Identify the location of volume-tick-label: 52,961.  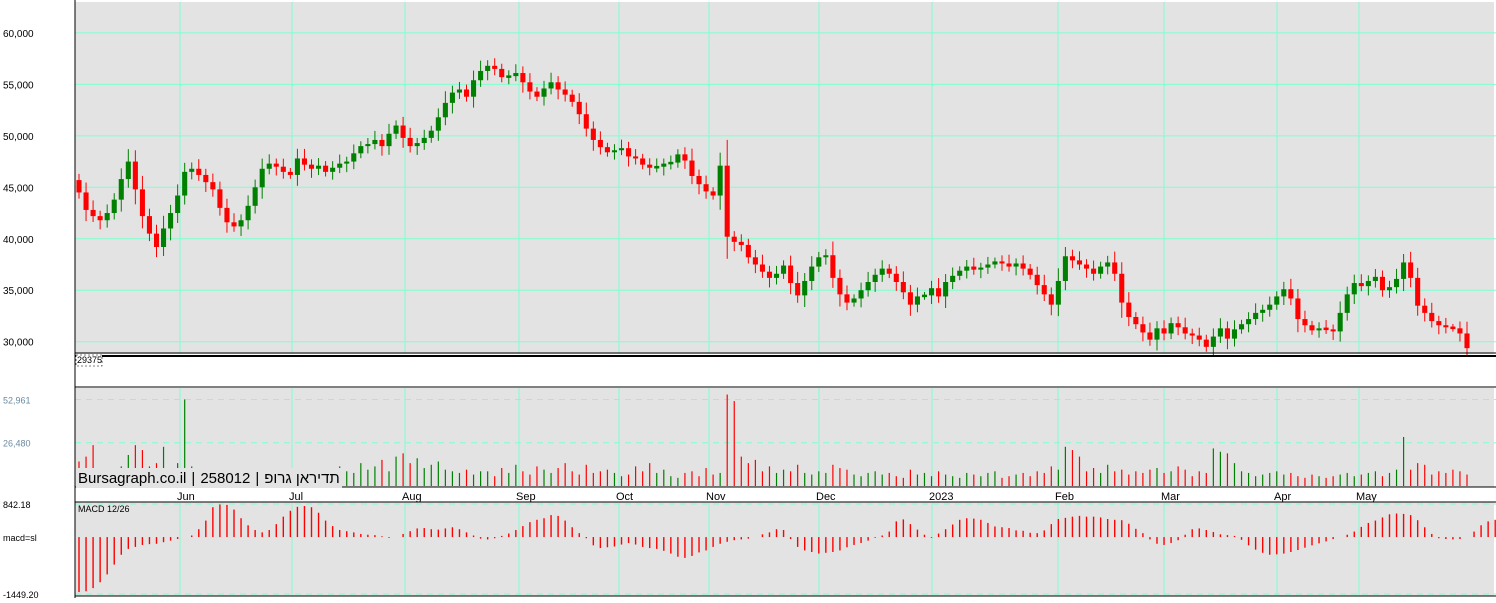
(17, 400).